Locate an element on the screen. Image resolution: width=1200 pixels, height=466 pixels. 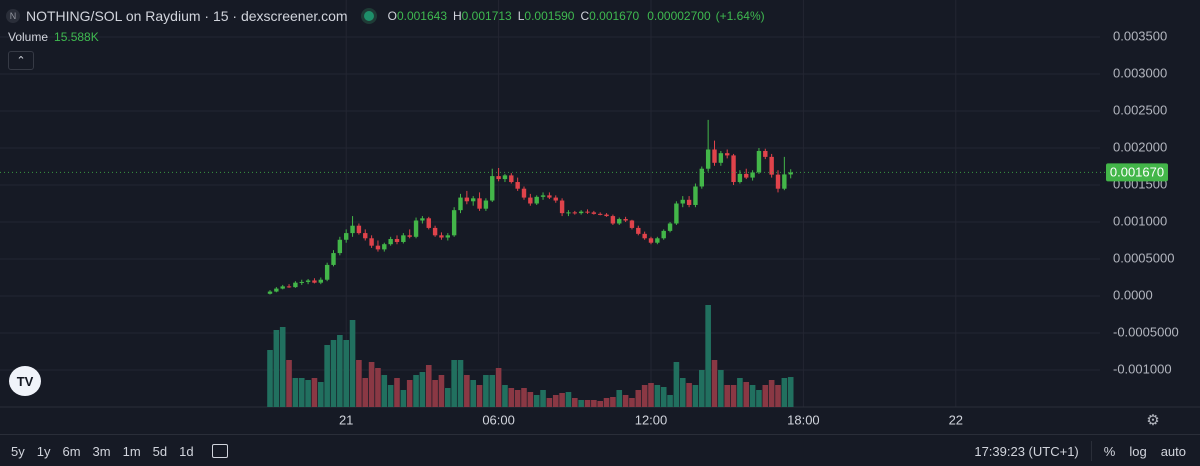
symbol-icon: N is located at coordinates (13, 16).